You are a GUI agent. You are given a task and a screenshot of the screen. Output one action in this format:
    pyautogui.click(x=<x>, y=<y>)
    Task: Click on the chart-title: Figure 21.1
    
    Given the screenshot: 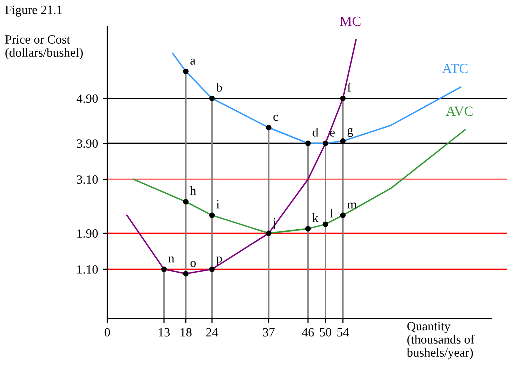 What is the action you would take?
    pyautogui.click(x=33, y=11)
    